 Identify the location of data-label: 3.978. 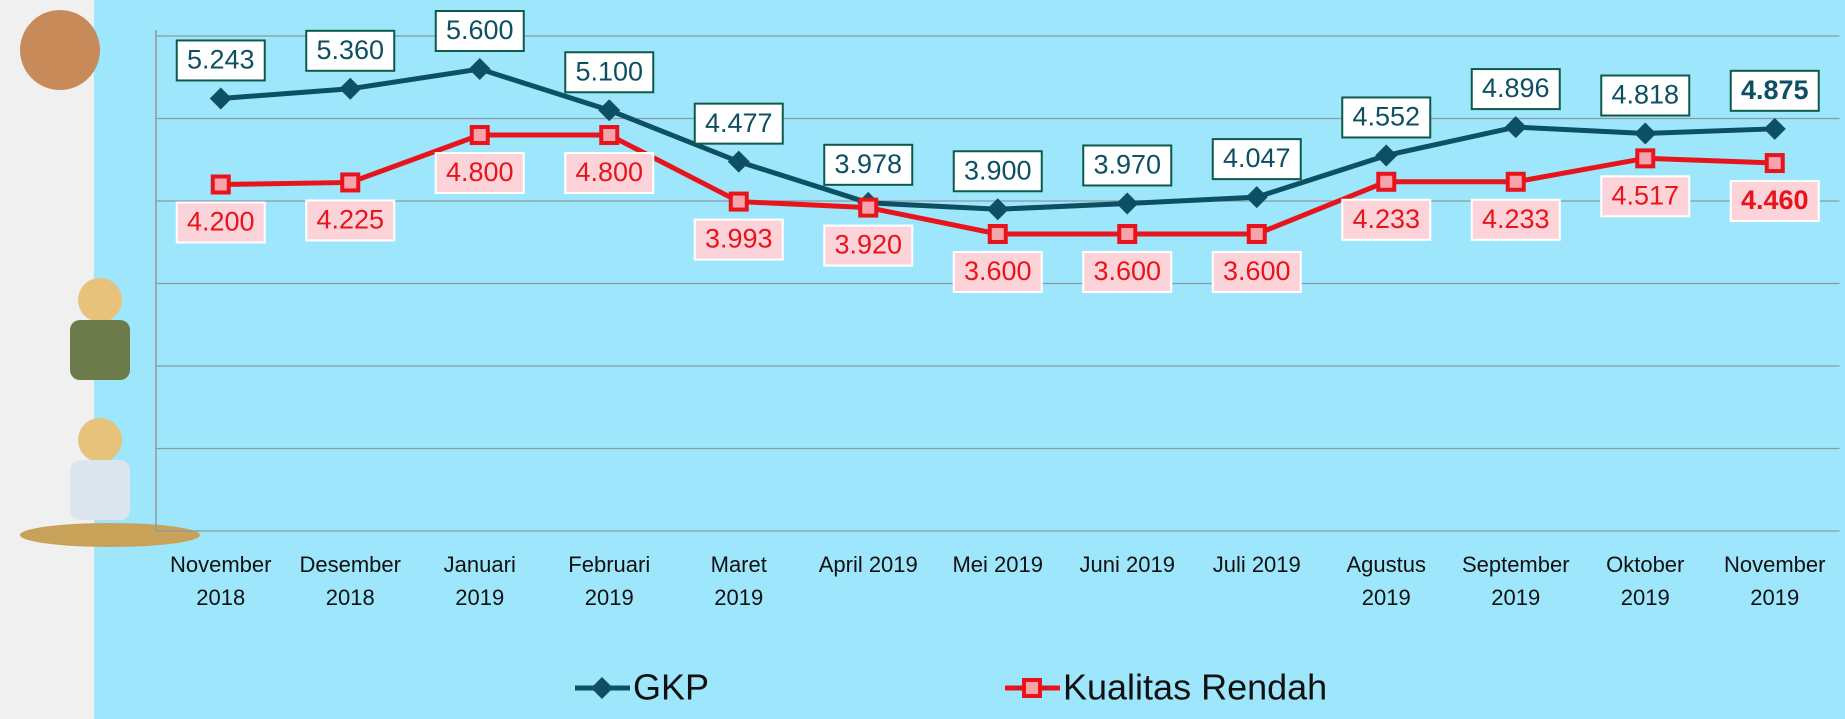
(868, 164).